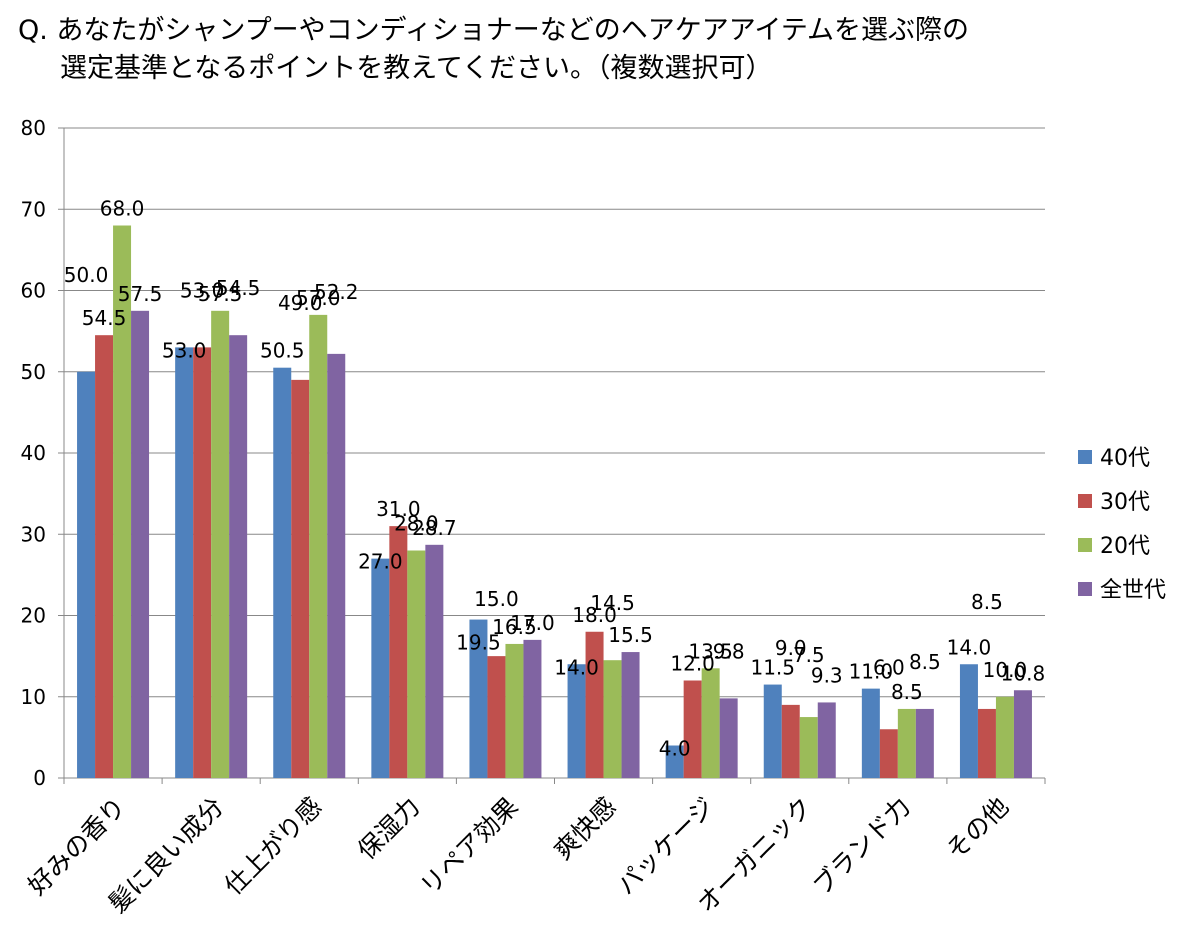 This screenshot has height=950, width=1200. I want to click on data-label: 4.0, so click(675, 749).